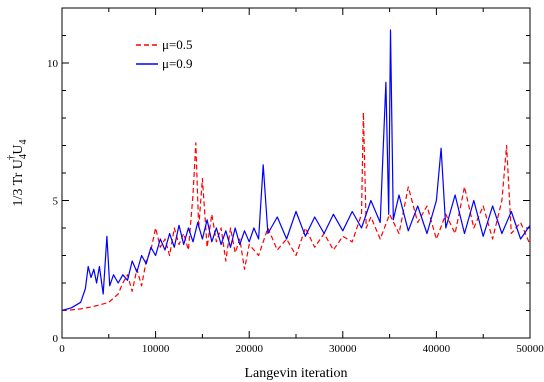  I want to click on x-tick-label: 0, so click(62, 349).